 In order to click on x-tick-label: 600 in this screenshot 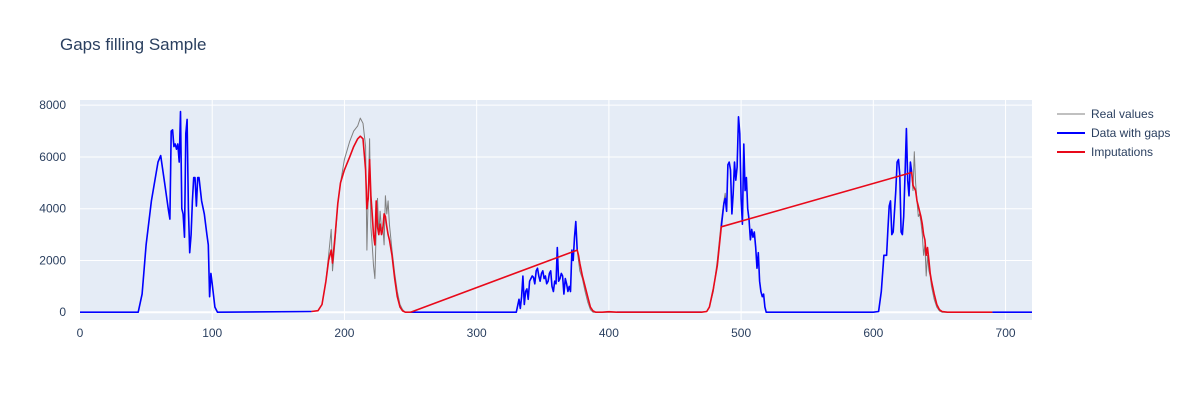, I will do `click(873, 333)`.